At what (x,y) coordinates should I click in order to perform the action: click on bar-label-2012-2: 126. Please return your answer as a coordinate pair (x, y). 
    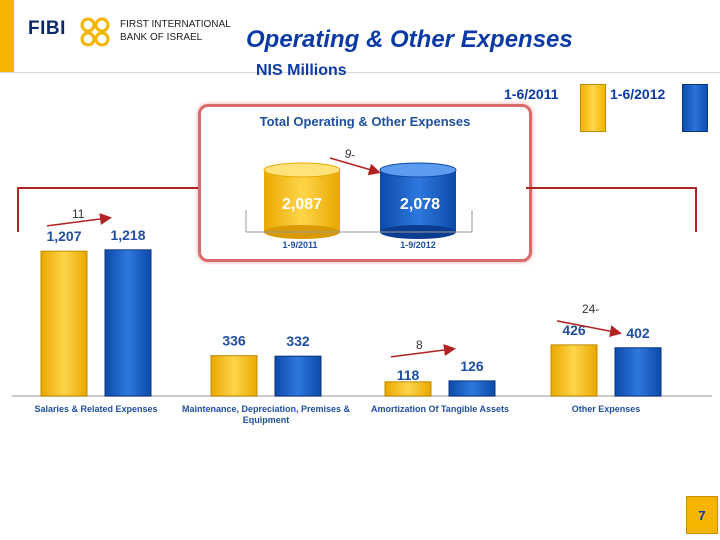
    Looking at the image, I should click on (472, 366).